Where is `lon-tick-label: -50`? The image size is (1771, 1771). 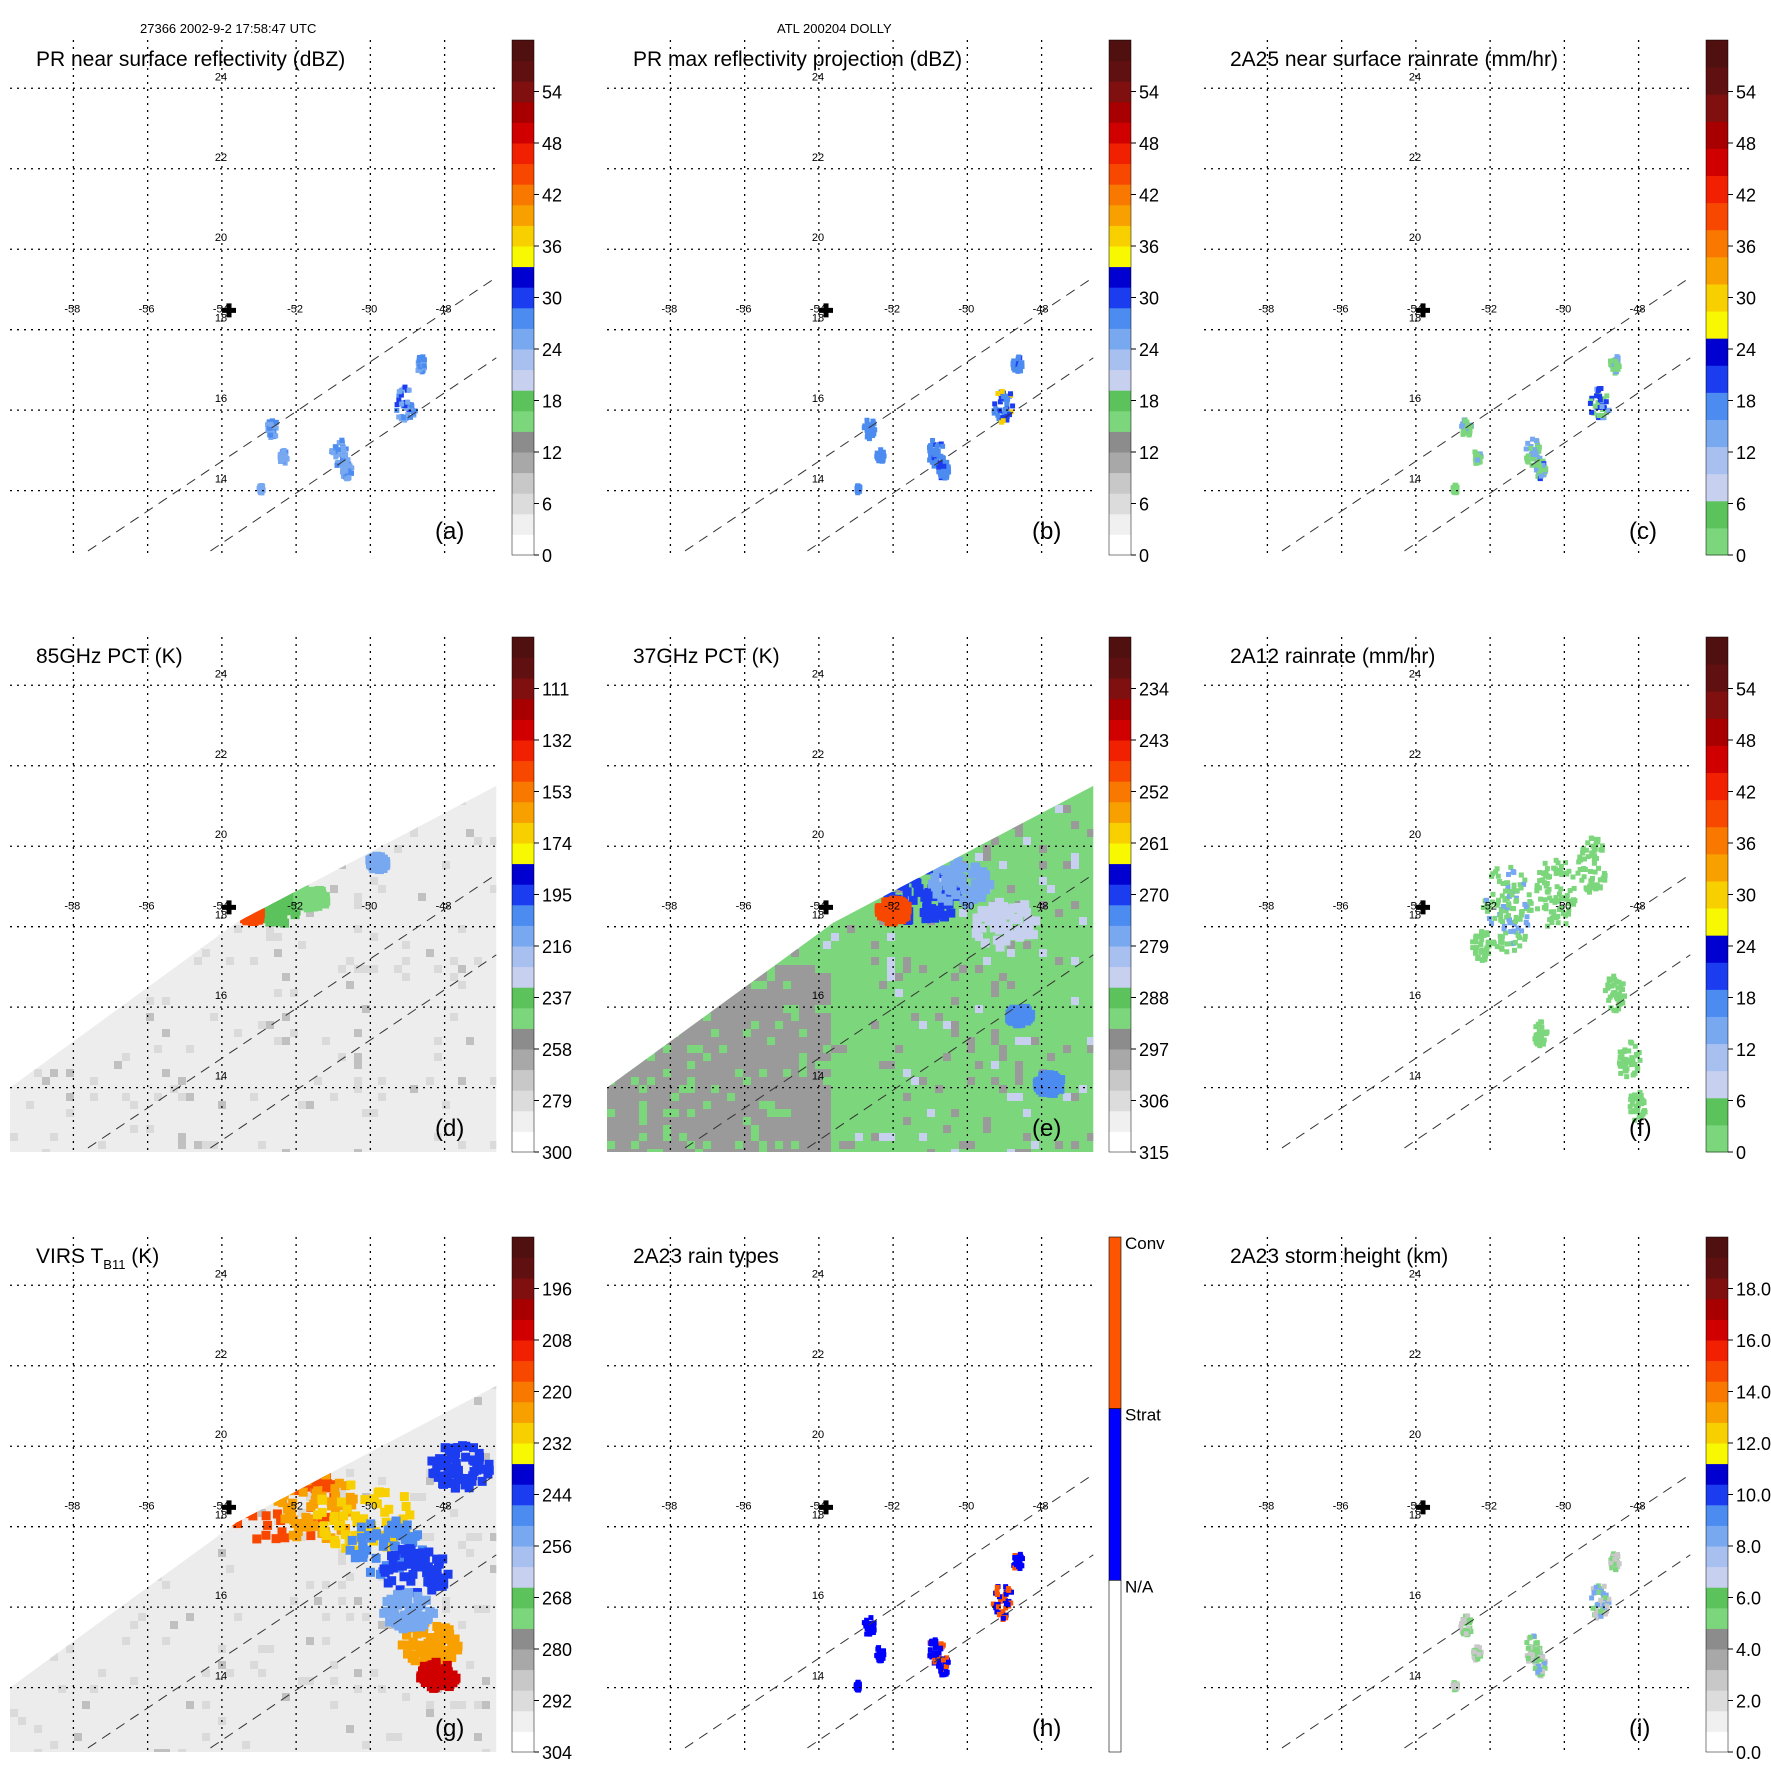
lon-tick-label: -50 is located at coordinates (966, 1507).